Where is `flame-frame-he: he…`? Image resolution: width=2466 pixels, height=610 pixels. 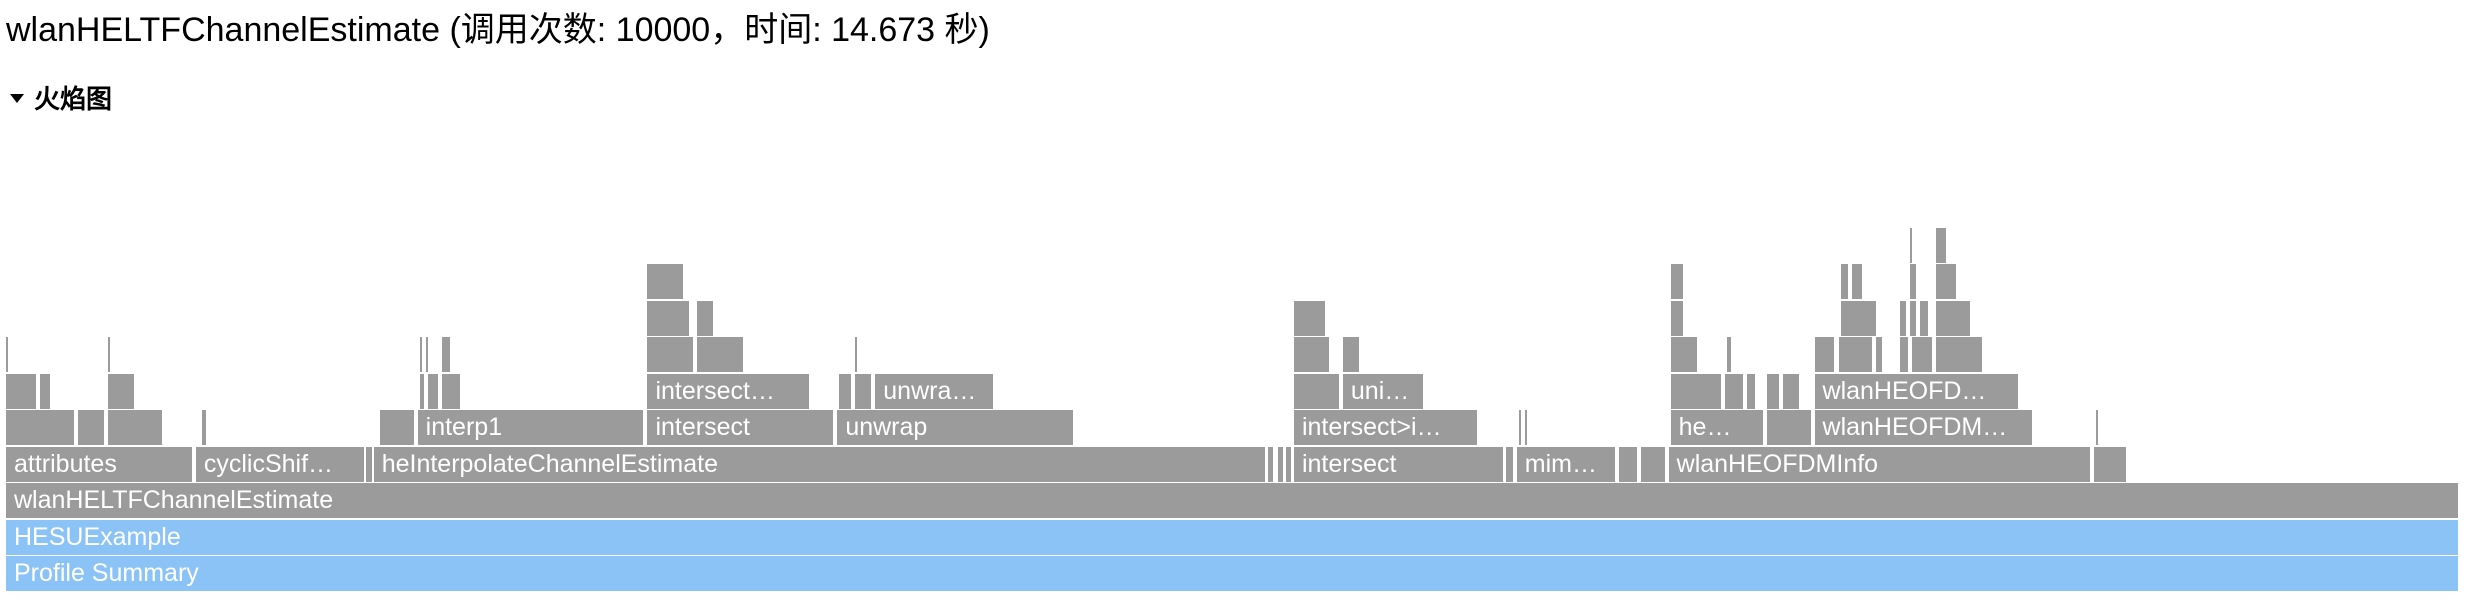
flame-frame-he: he… is located at coordinates (1717, 427).